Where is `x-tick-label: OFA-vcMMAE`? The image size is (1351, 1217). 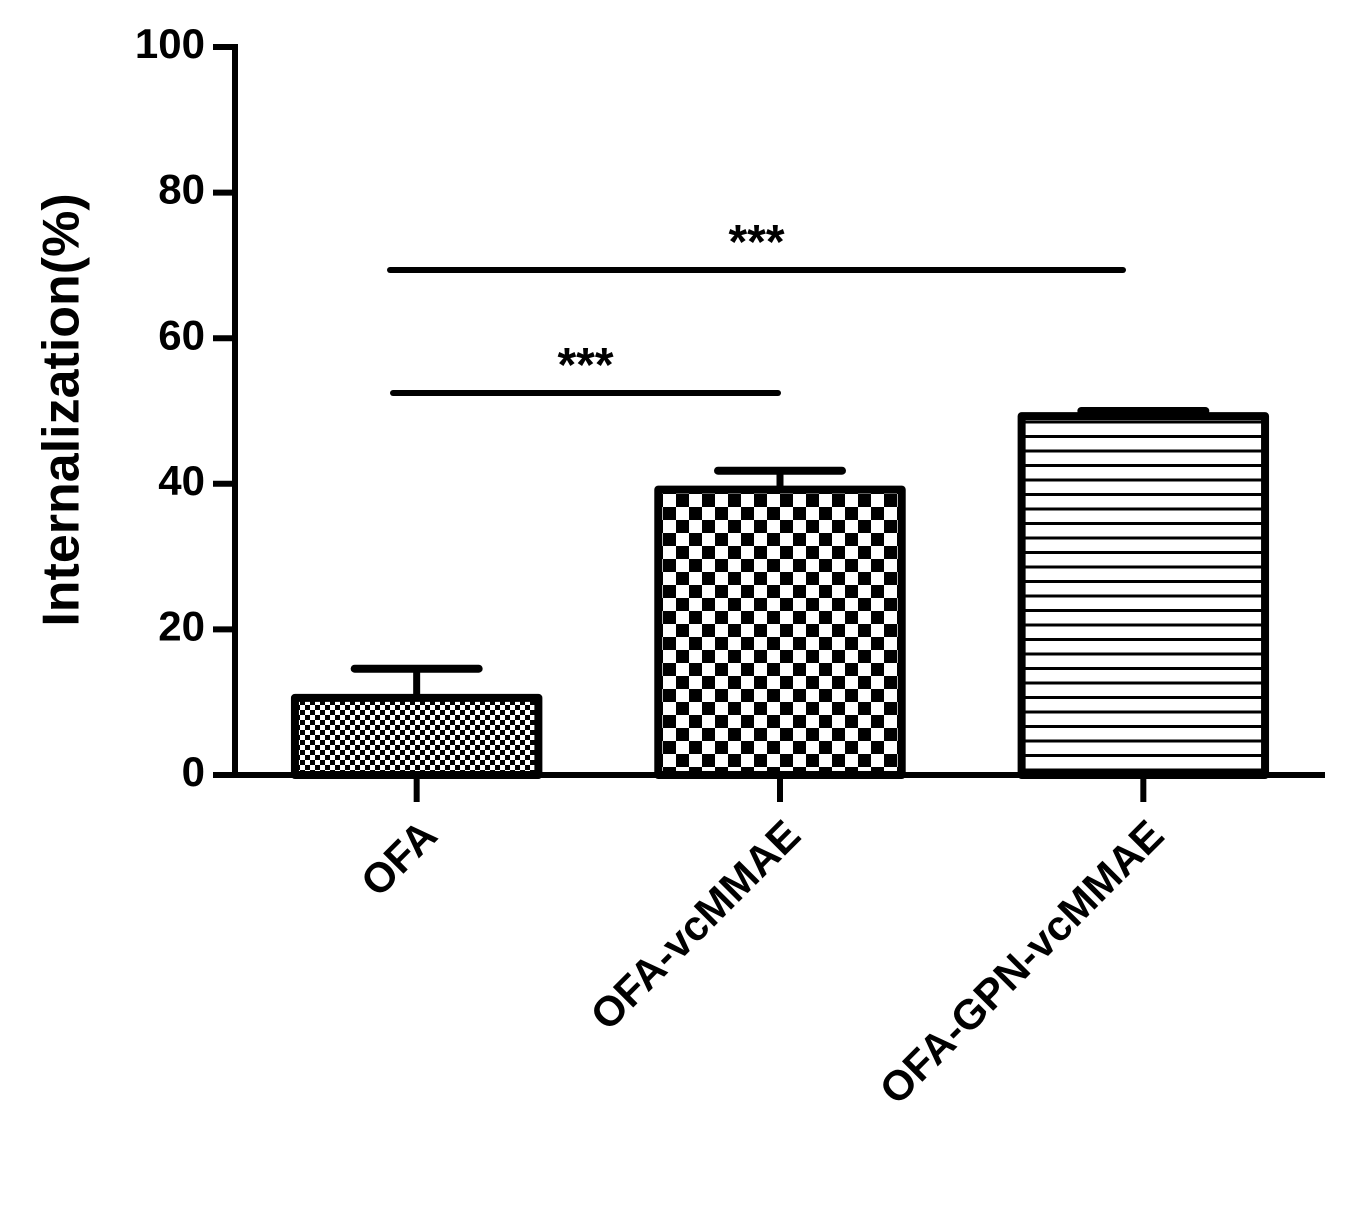
x-tick-label: OFA-vcMMAE is located at coordinates (695, 925).